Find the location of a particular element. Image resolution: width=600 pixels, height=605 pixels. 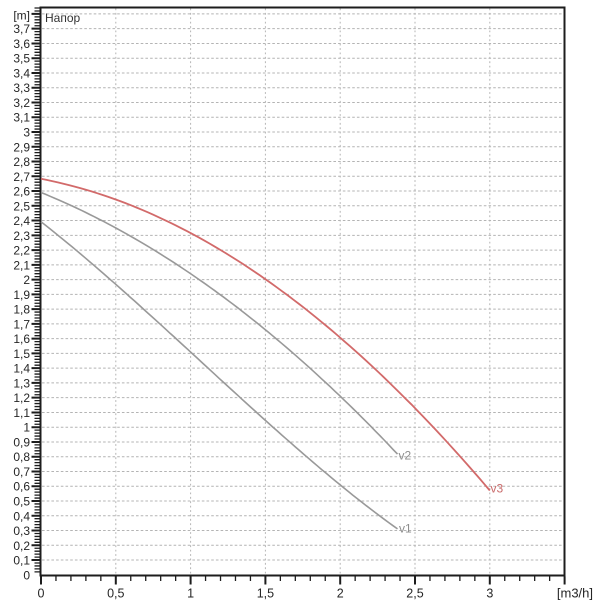

svg-text: 0,3 is located at coordinates (21, 531).